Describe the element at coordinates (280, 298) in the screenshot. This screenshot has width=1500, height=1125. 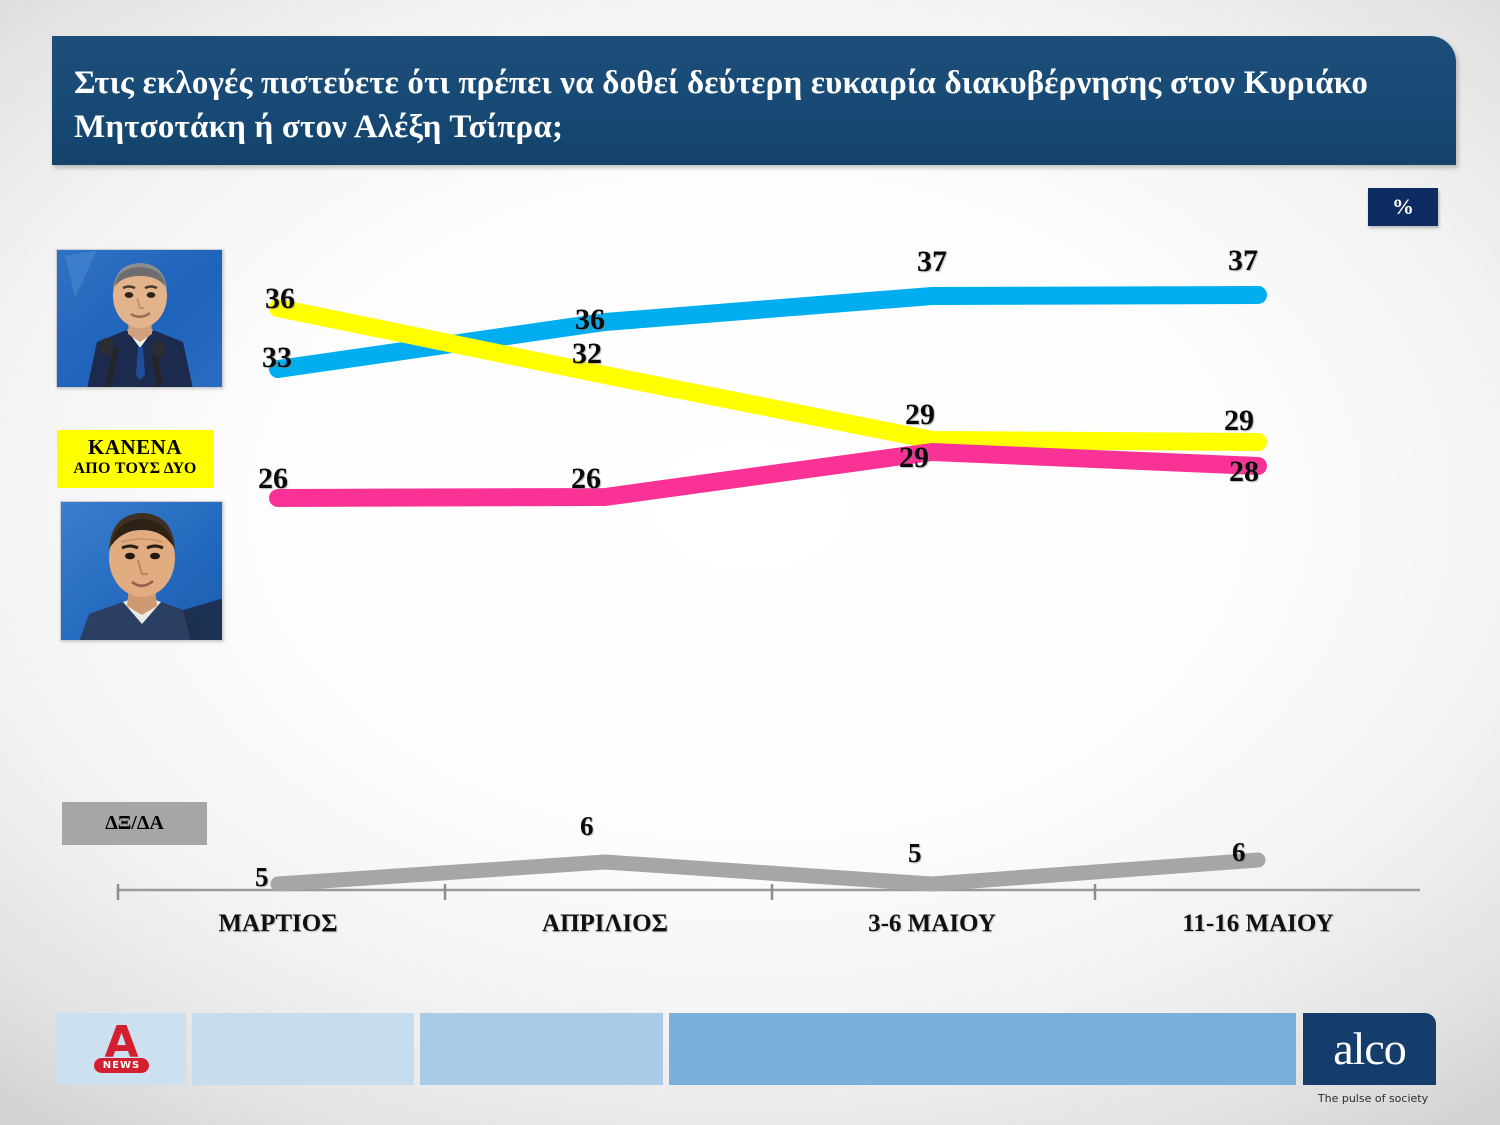
I see `data-label-none-0: 36` at that location.